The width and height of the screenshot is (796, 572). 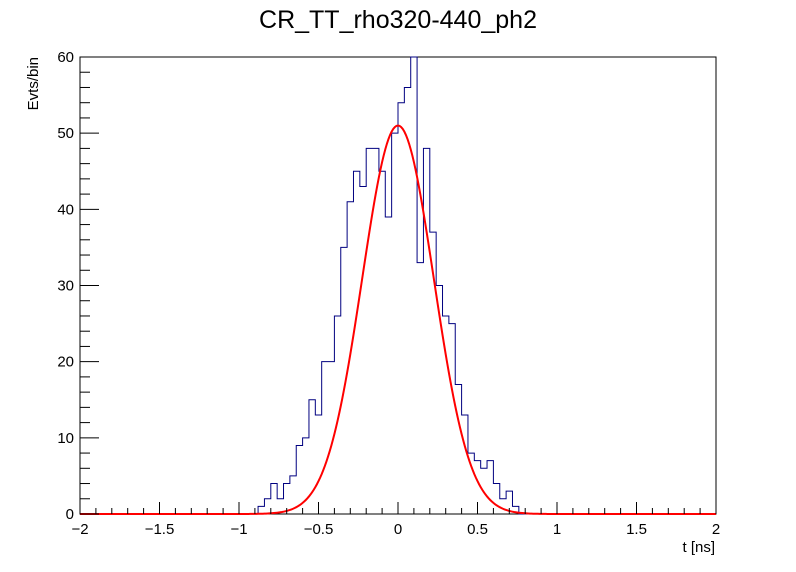 What do you see at coordinates (65, 57) in the screenshot?
I see `y-tick-label: 60` at bounding box center [65, 57].